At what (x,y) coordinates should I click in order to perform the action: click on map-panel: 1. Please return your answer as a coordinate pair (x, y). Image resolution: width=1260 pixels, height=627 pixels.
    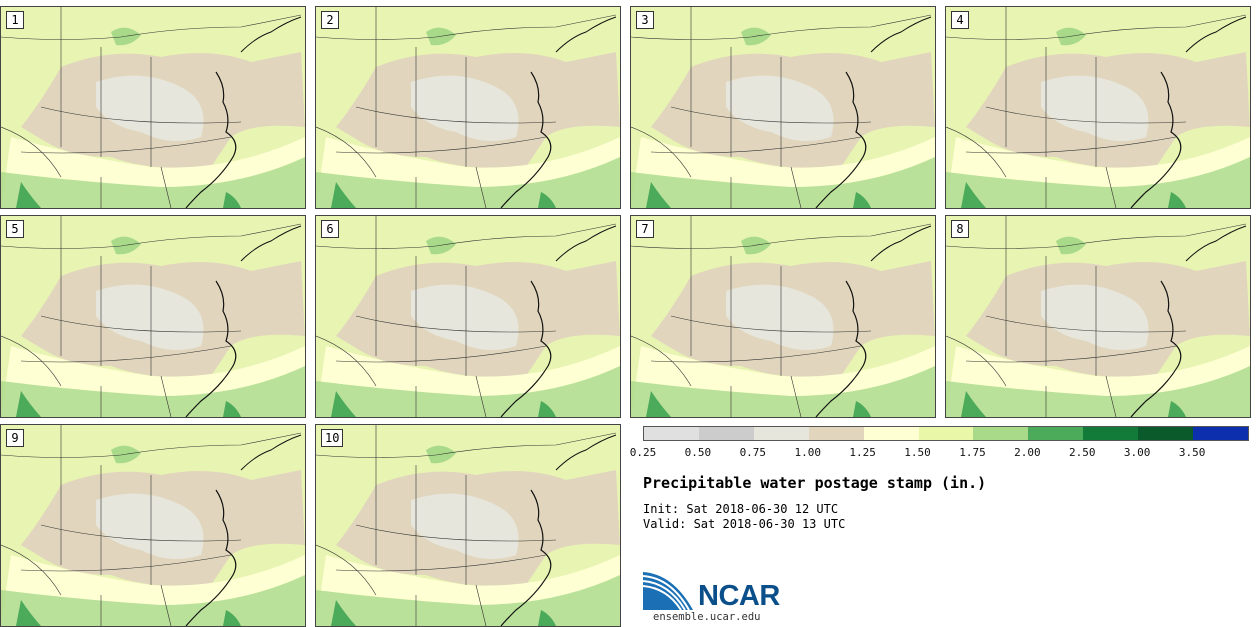
    Looking at the image, I should click on (153, 107).